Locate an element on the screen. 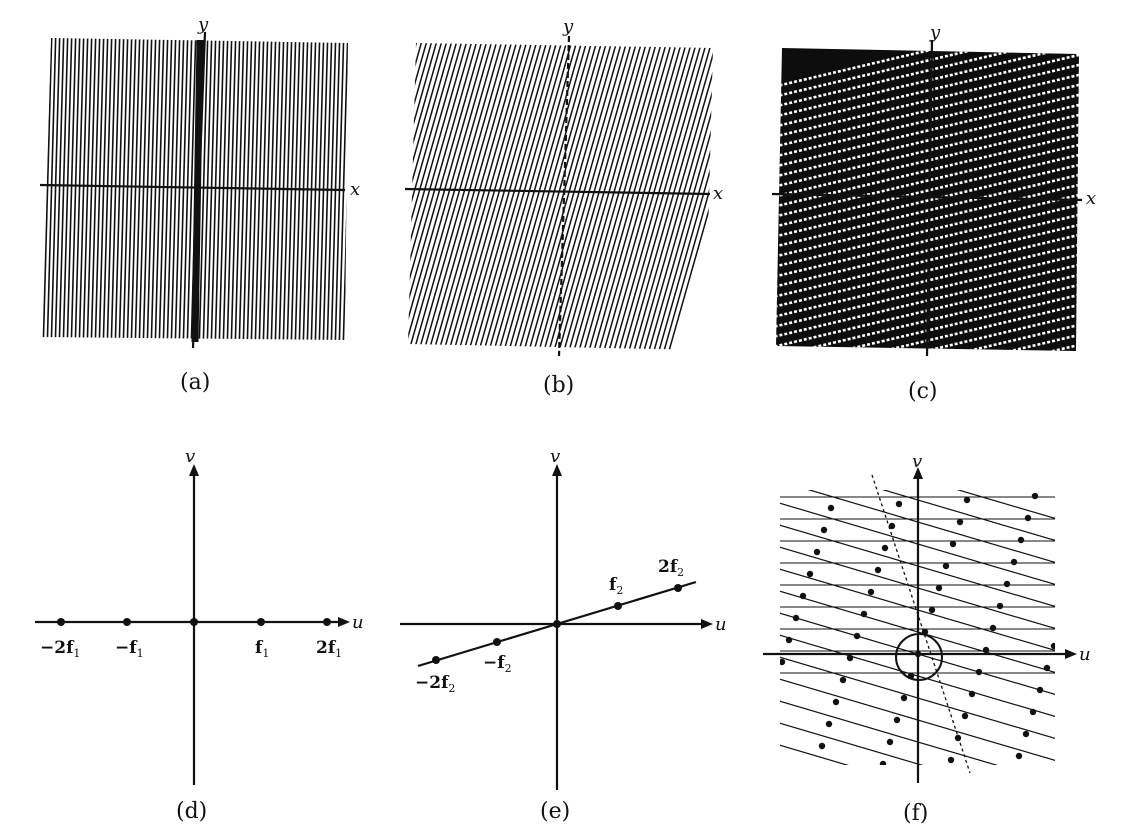 The height and width of the screenshot is (836, 1132). panel-d-u-label: u is located at coordinates (358, 622).